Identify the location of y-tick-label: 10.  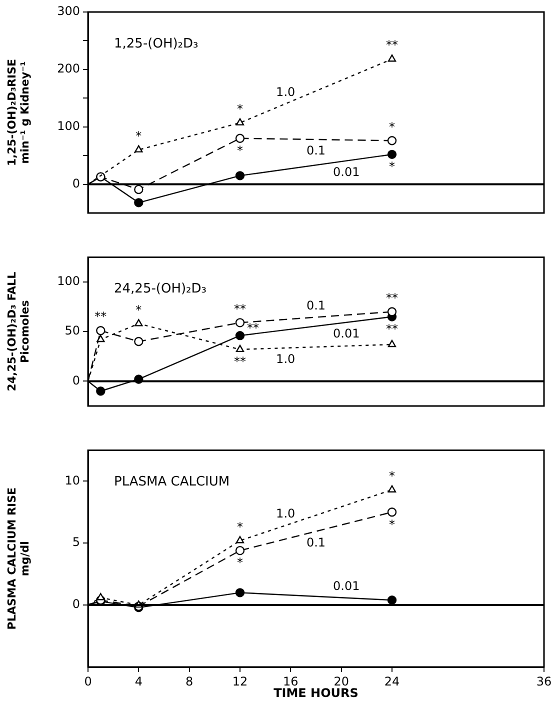
(72, 480).